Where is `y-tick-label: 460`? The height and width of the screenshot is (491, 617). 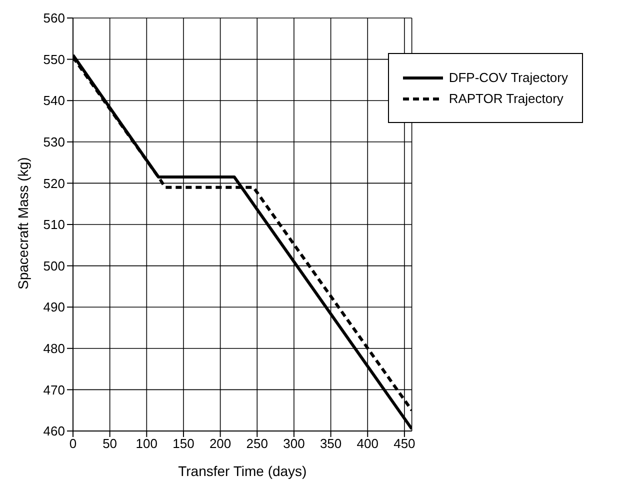
y-tick-label: 460 is located at coordinates (54, 431).